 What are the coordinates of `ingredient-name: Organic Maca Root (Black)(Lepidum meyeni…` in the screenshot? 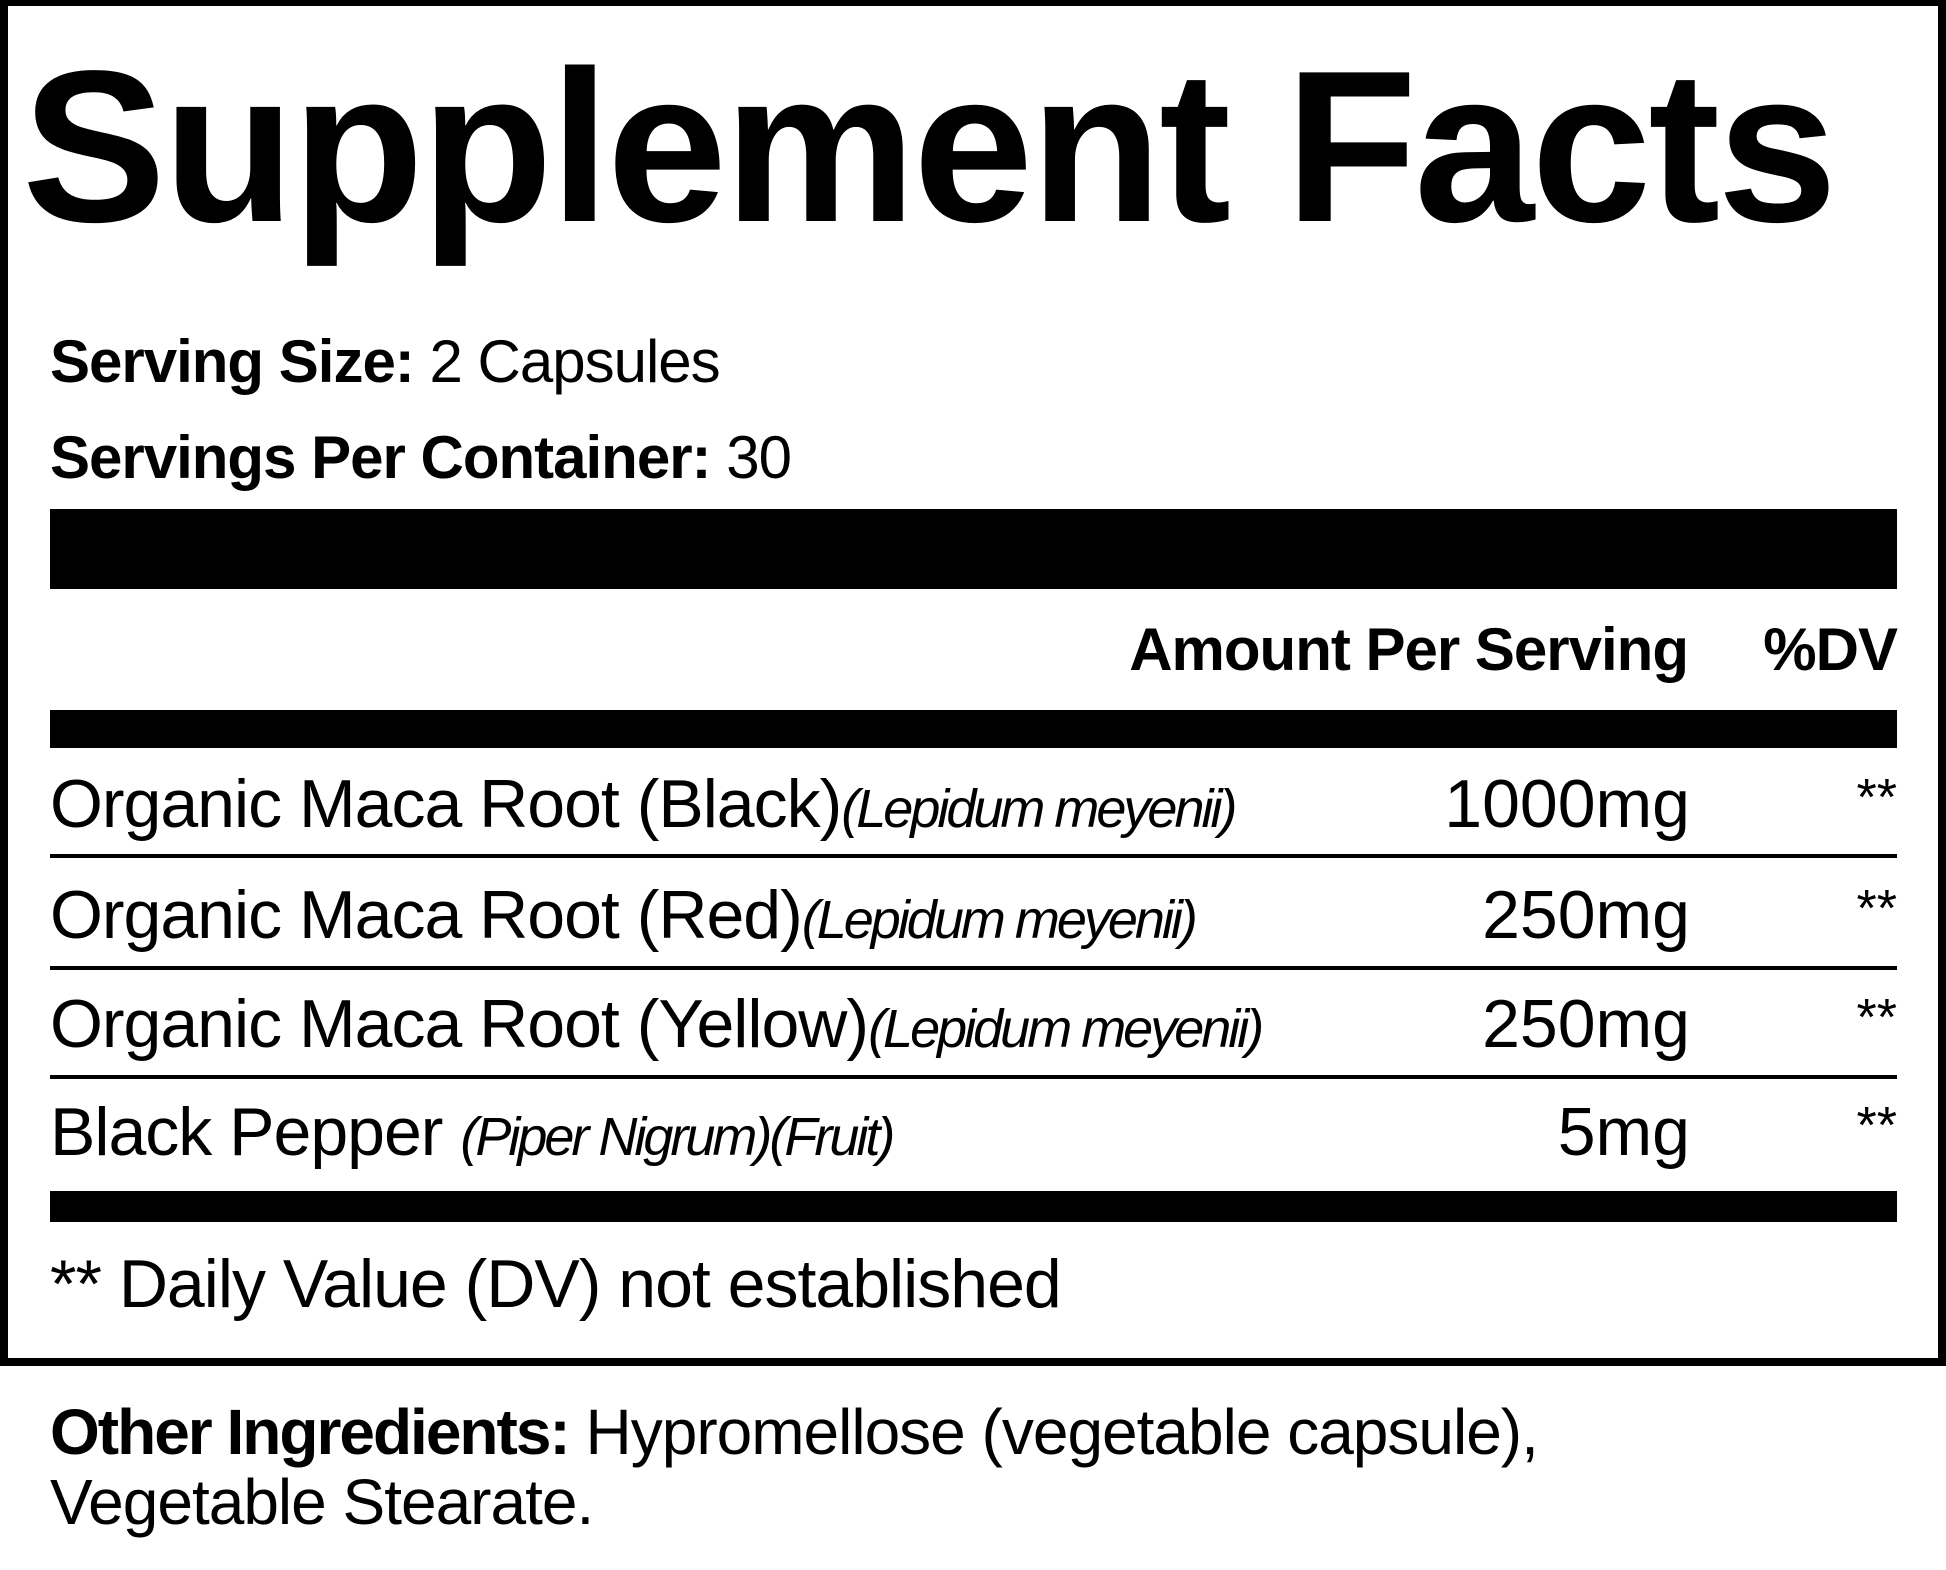 It's located at (643, 804).